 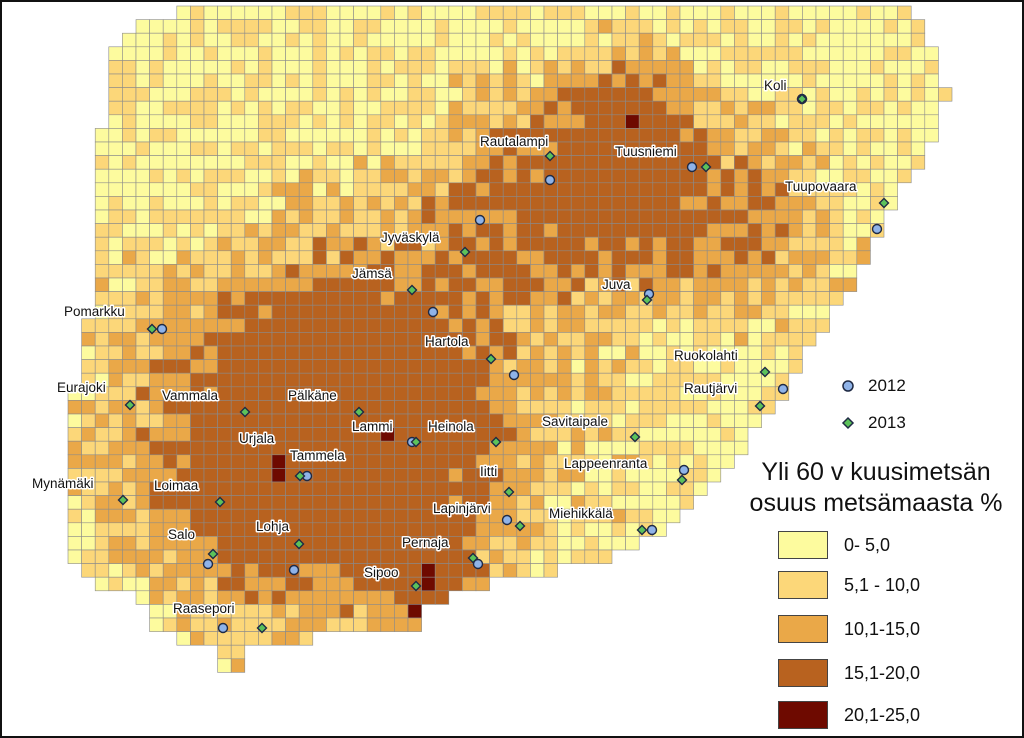 What do you see at coordinates (94, 311) in the screenshot?
I see `place-label: Pomarkku` at bounding box center [94, 311].